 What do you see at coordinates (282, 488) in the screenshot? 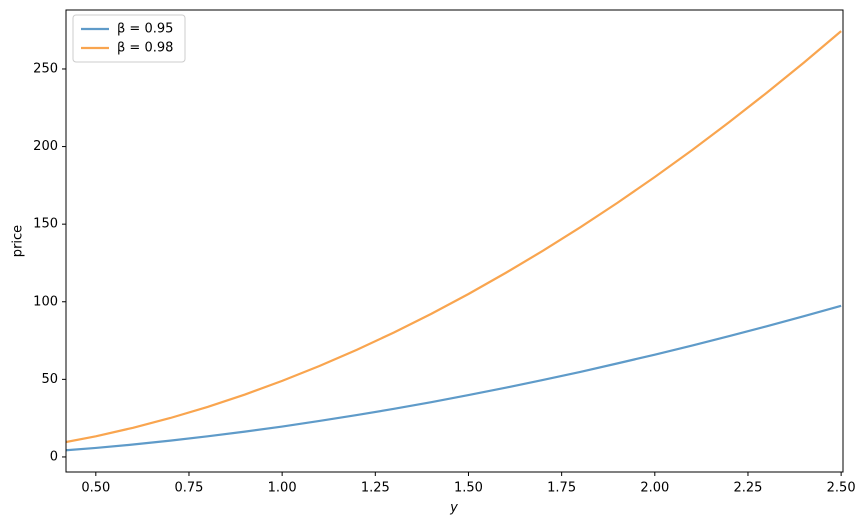
I see `x-tick-label: 1.00` at bounding box center [282, 488].